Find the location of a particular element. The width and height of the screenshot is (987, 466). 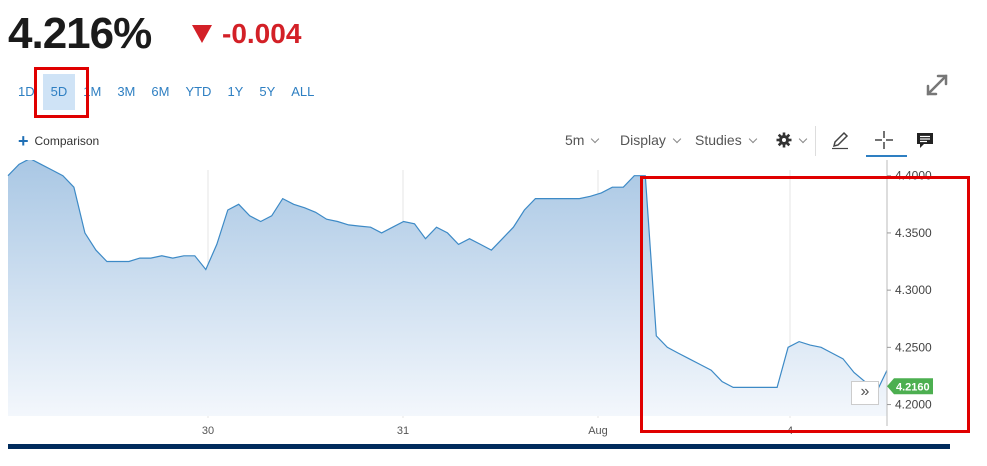

settings-dropdown is located at coordinates (792, 140).